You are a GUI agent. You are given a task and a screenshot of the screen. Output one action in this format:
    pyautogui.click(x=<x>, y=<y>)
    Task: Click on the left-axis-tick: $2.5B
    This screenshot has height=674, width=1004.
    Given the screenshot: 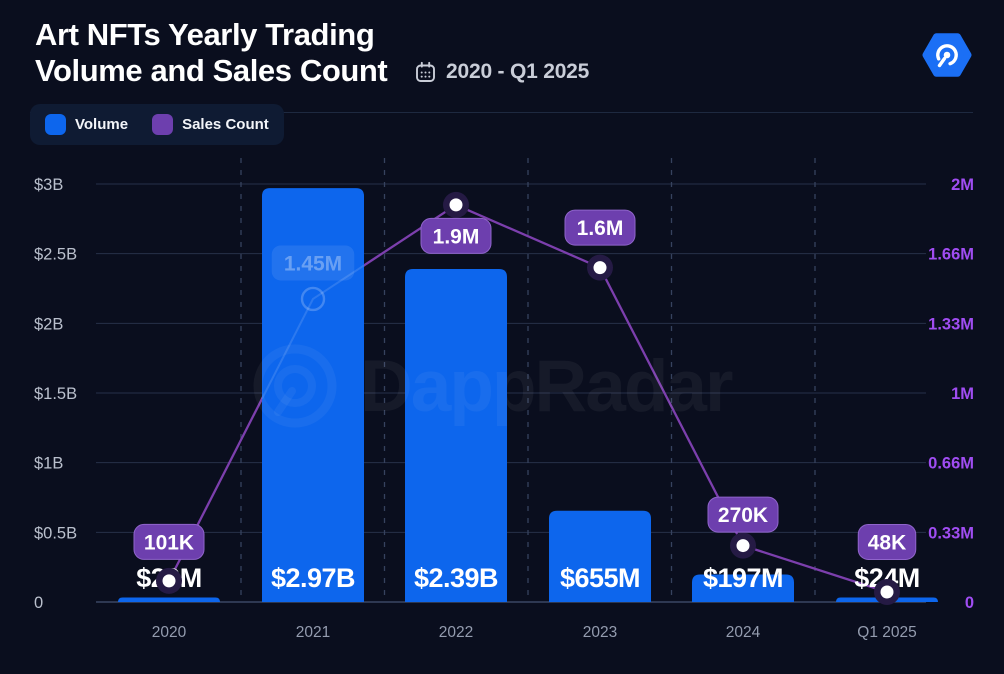 What is the action you would take?
    pyautogui.click(x=55, y=255)
    